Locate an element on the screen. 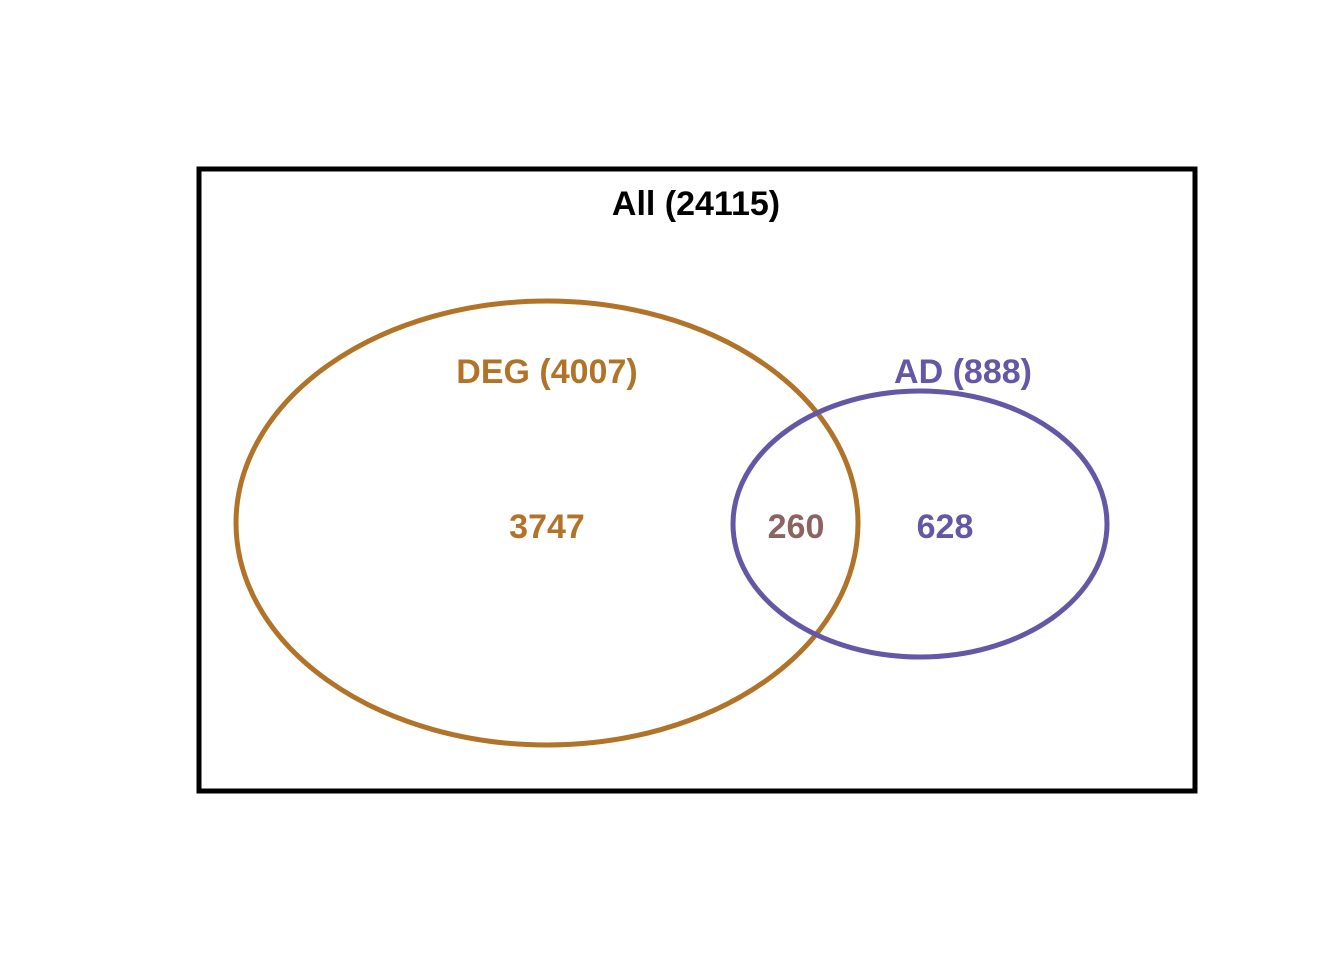 The image size is (1344, 965). ad-ellipse is located at coordinates (920, 524).